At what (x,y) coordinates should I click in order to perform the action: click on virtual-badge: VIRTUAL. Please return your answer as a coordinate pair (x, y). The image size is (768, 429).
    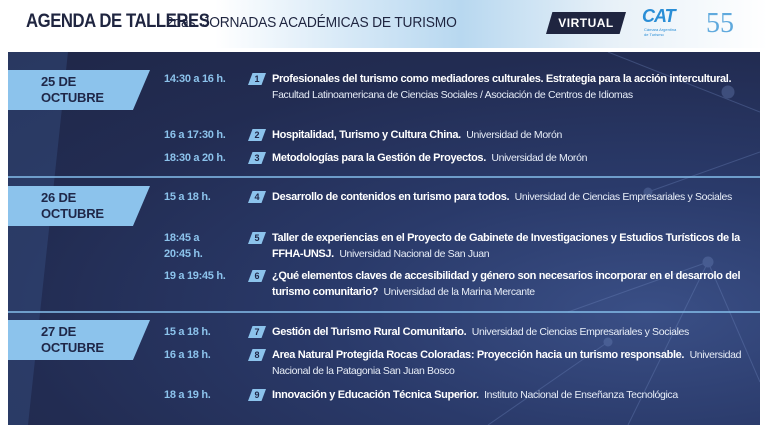
    Looking at the image, I should click on (586, 23).